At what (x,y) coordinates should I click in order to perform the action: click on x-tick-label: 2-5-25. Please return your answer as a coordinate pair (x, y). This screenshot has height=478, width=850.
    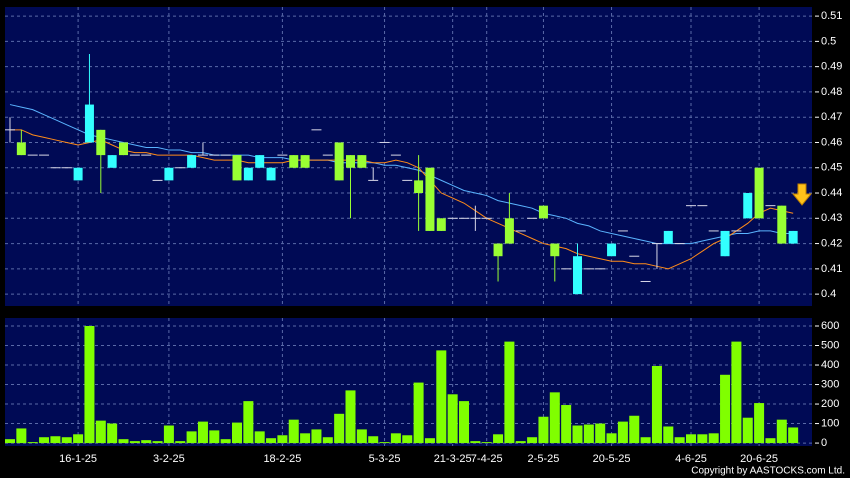
    Looking at the image, I should click on (544, 459).